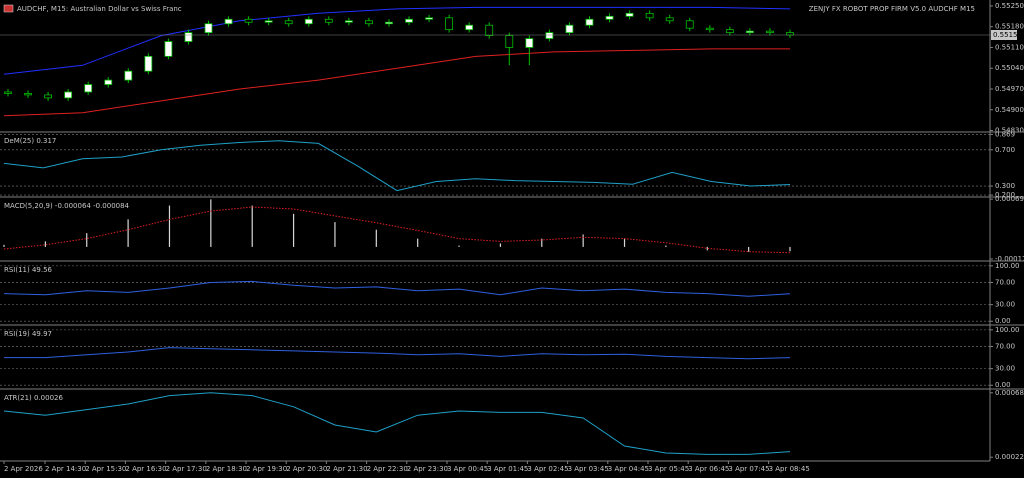 Image resolution: width=1024 pixels, height=478 pixels. I want to click on y-tick-label: 70.00, so click(1005, 346).